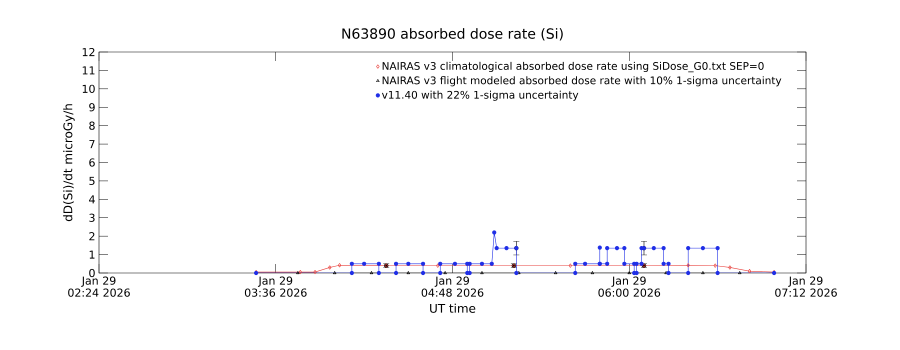 The width and height of the screenshot is (900, 350). Describe the element at coordinates (453, 308) in the screenshot. I see `x-axis-title: UT time` at that location.